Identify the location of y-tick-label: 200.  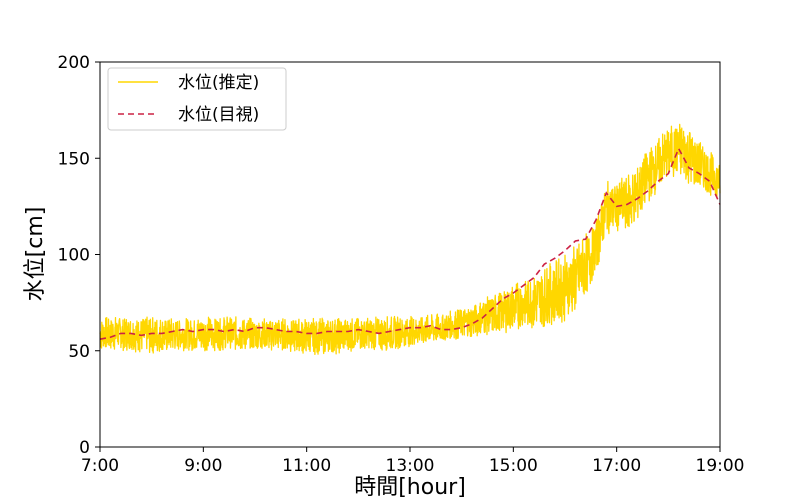
(74, 63).